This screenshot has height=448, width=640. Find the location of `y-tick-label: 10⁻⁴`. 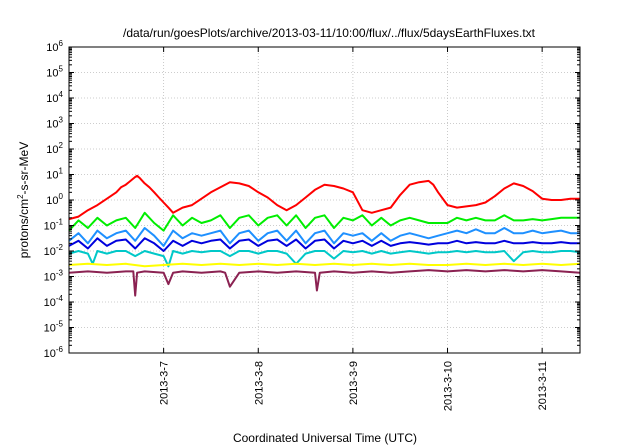

y-tick-label: 10⁻⁴ is located at coordinates (54, 301).